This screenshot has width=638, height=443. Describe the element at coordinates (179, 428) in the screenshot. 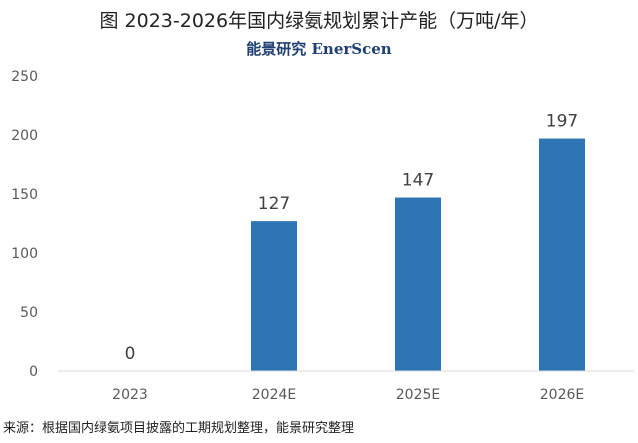

I see `source-note: 来源：根据国内绿氨项目披露的工期规划整理，能景研究整理` at that location.